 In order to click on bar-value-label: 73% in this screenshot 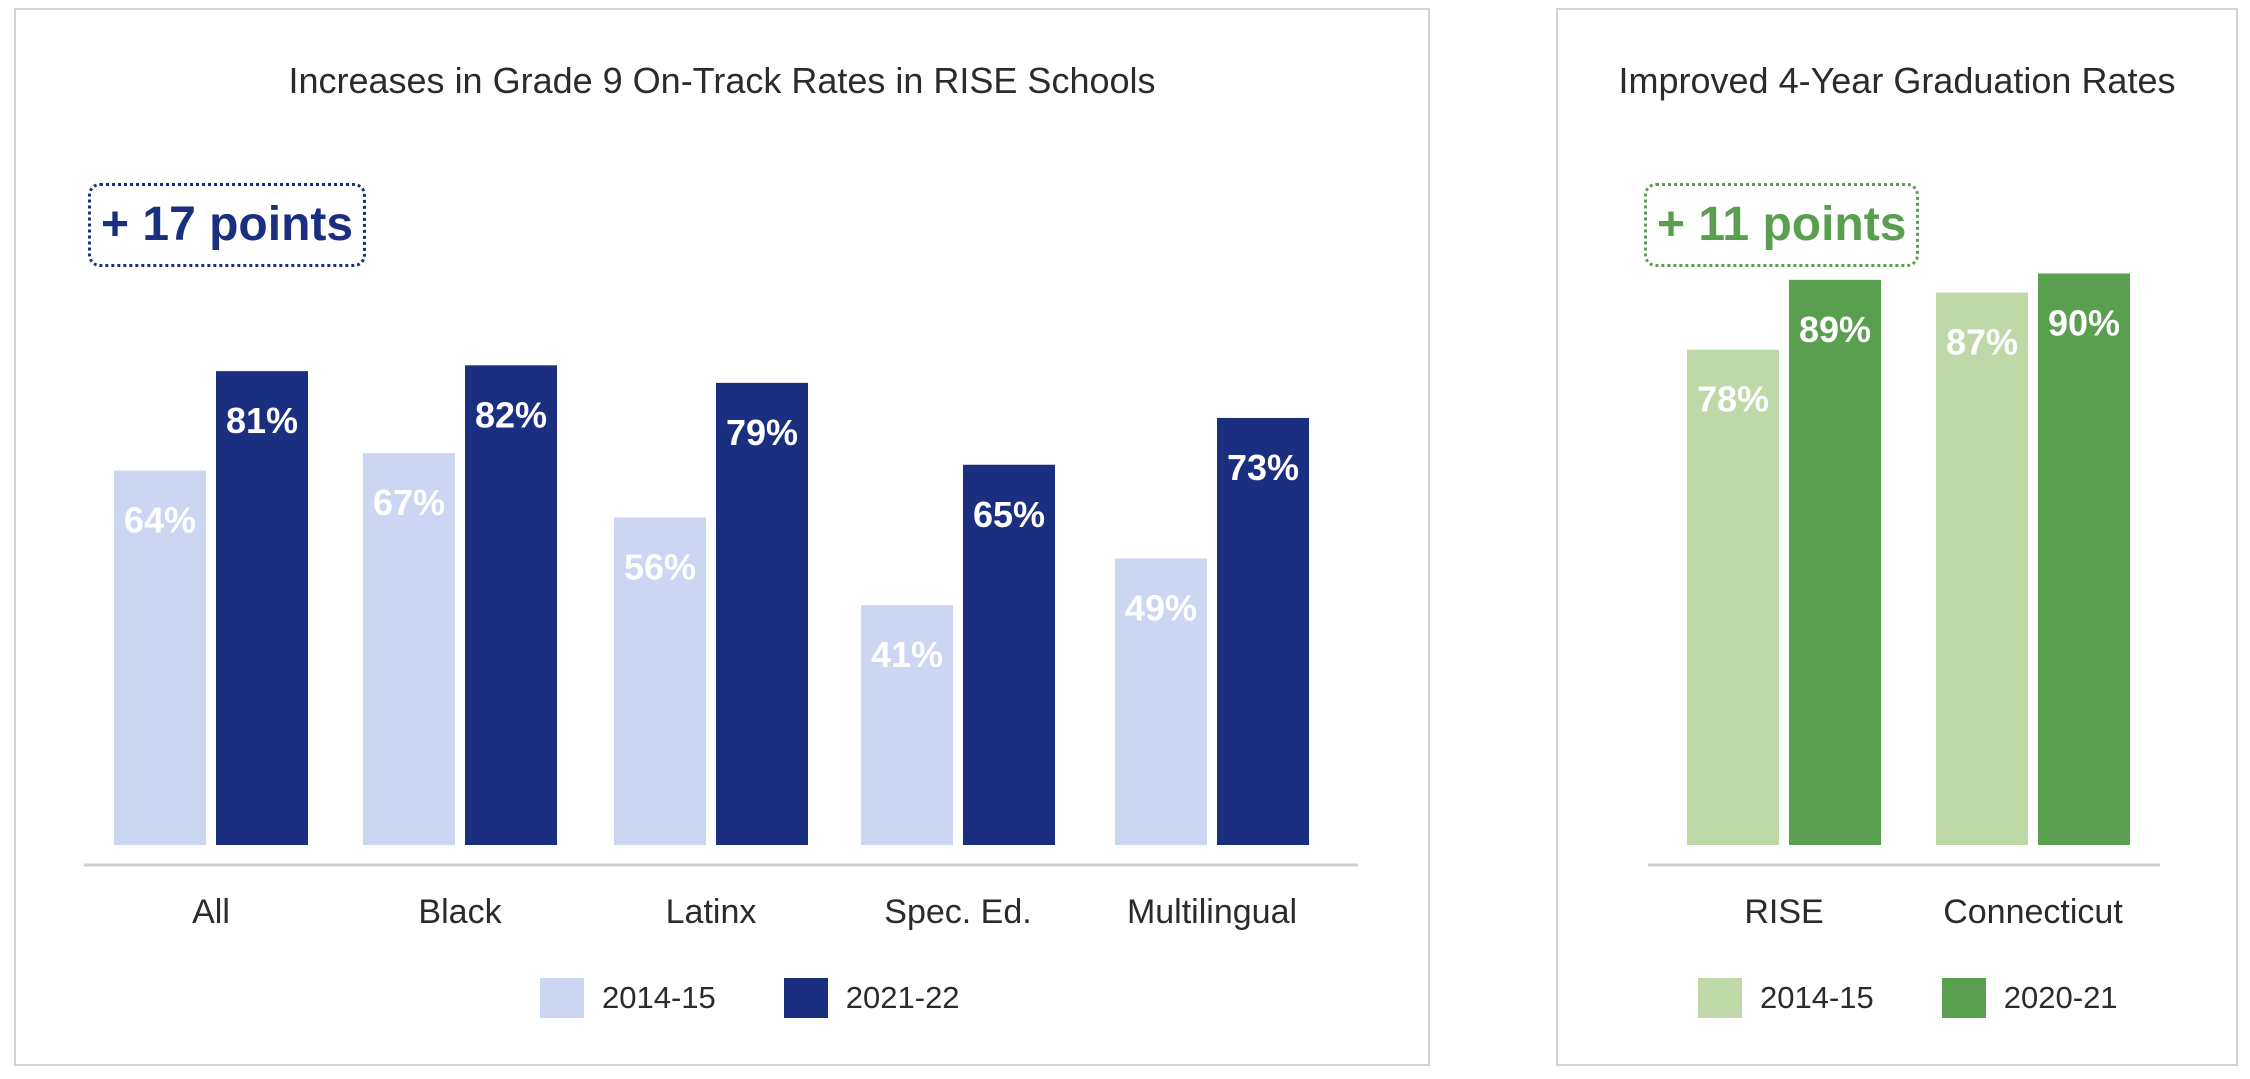, I will do `click(1263, 467)`.